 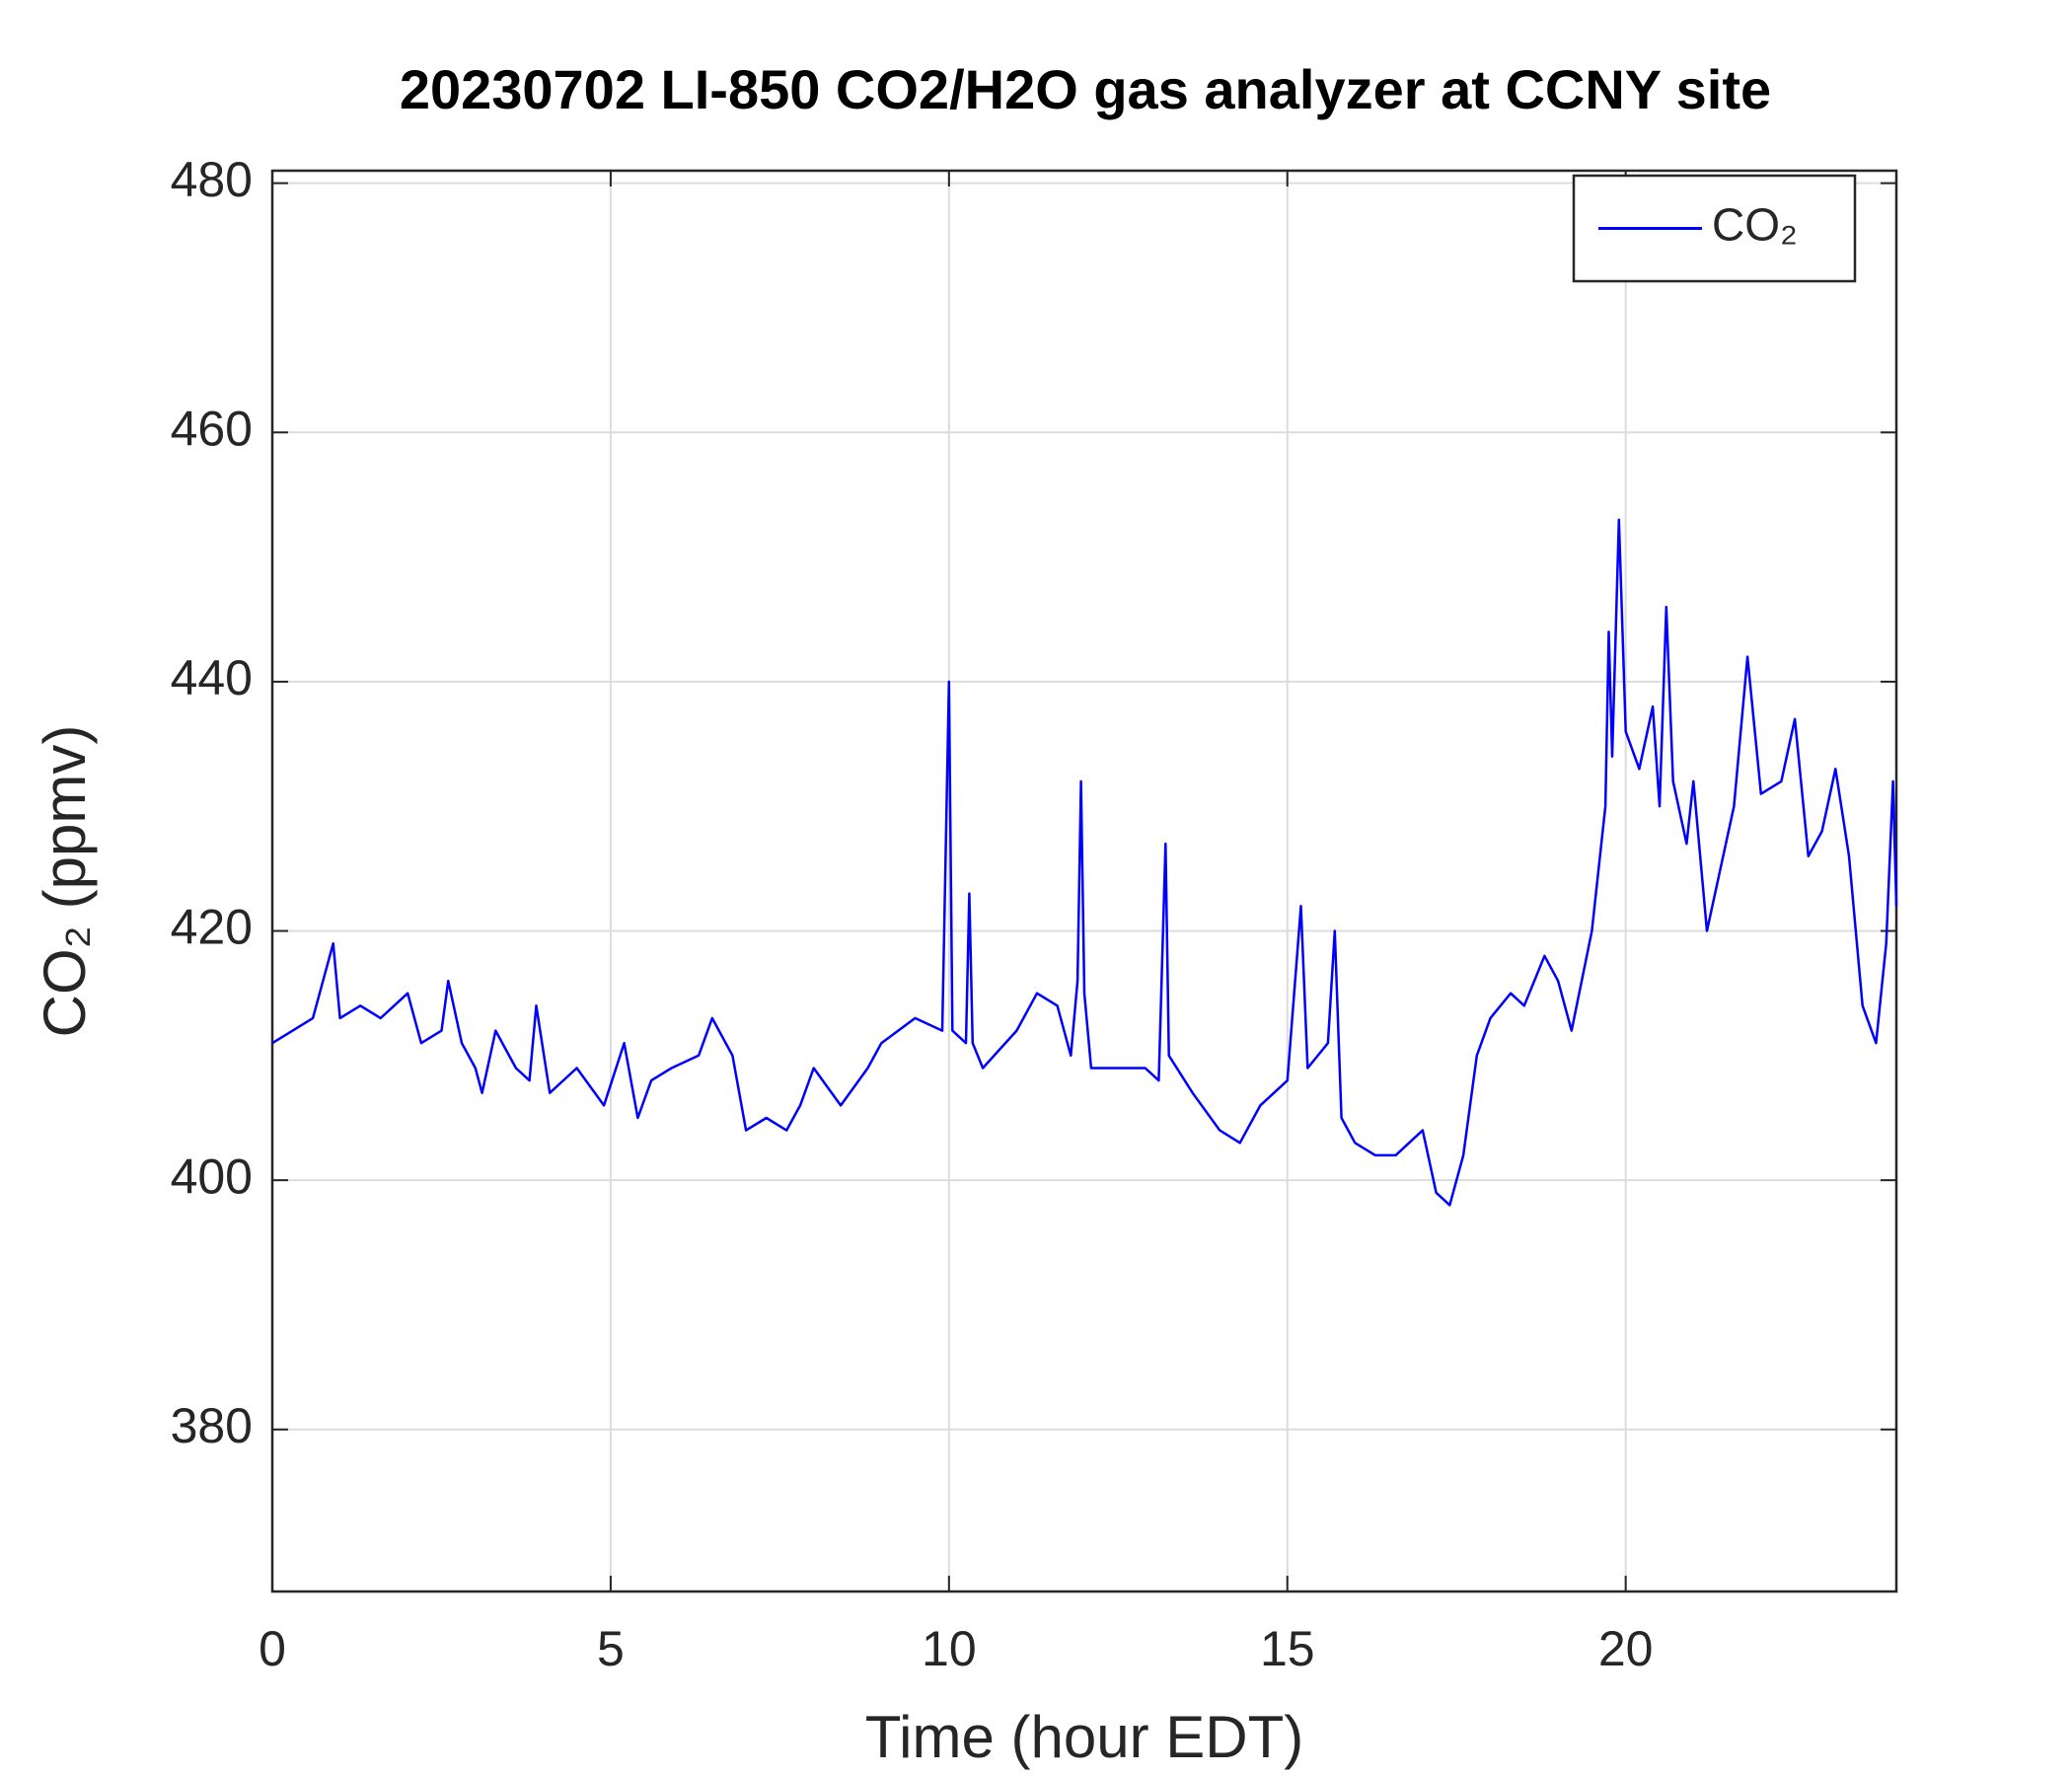 I want to click on legend: CO₂, so click(x=1714, y=229).